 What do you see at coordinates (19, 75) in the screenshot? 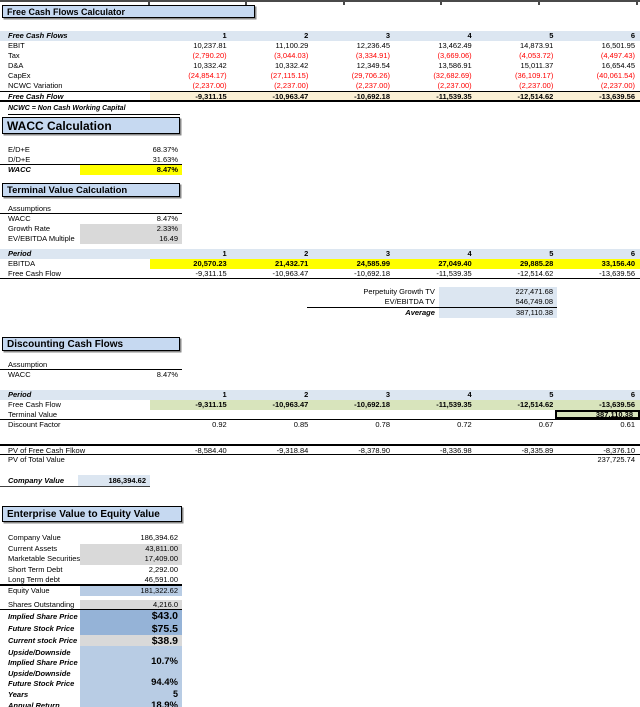
I see `row-label: CapEx` at bounding box center [19, 75].